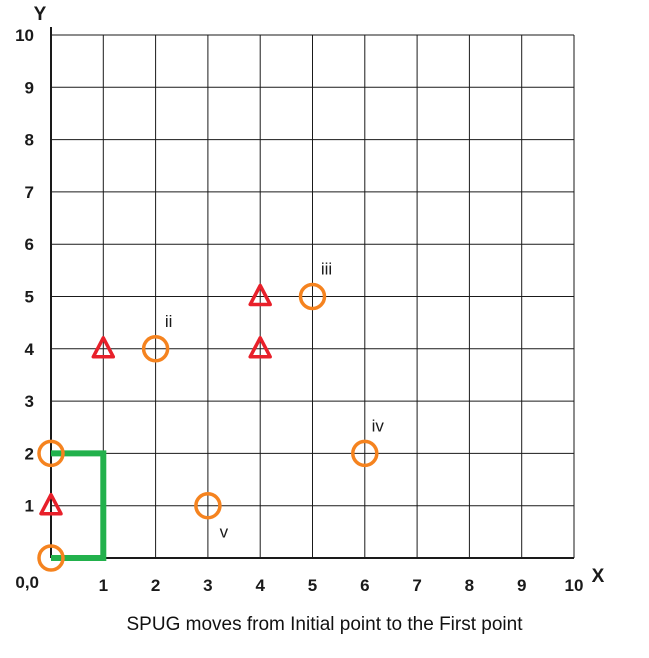 Image resolution: width=649 pixels, height=658 pixels. Describe the element at coordinates (169, 321) in the screenshot. I see `point-label-ii: ii` at that location.